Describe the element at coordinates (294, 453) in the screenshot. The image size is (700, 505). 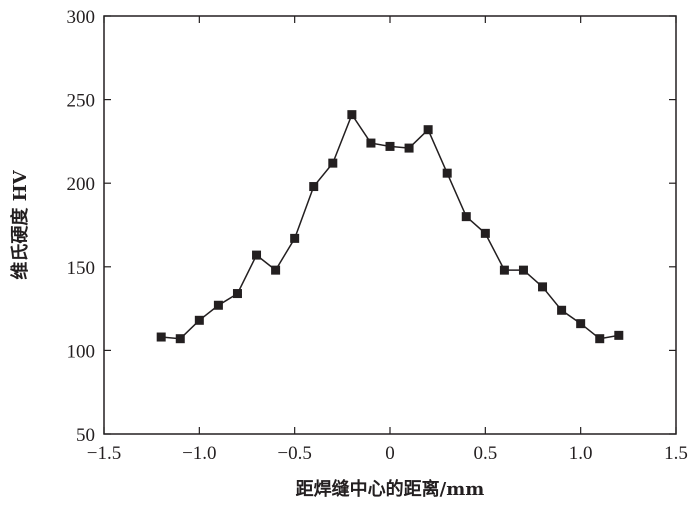
I see `x-tick-label: −0.5` at that location.